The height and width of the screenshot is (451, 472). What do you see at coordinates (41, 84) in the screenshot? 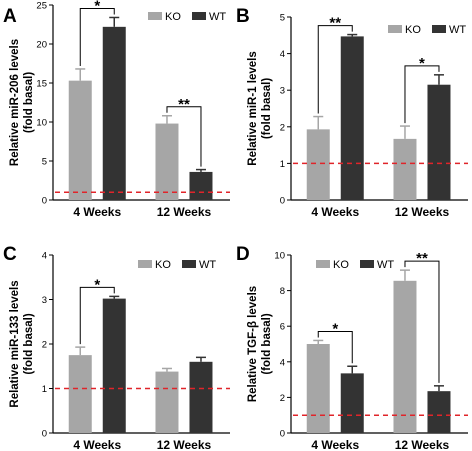
I see `y-tick-label: 15` at bounding box center [41, 84].